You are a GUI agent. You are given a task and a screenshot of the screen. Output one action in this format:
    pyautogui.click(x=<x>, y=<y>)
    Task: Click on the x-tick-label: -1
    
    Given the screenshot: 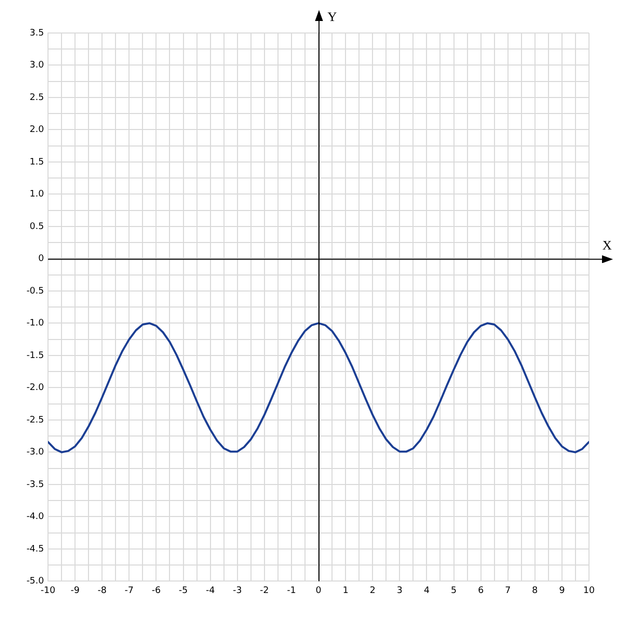 What is the action you would take?
    pyautogui.click(x=291, y=591)
    